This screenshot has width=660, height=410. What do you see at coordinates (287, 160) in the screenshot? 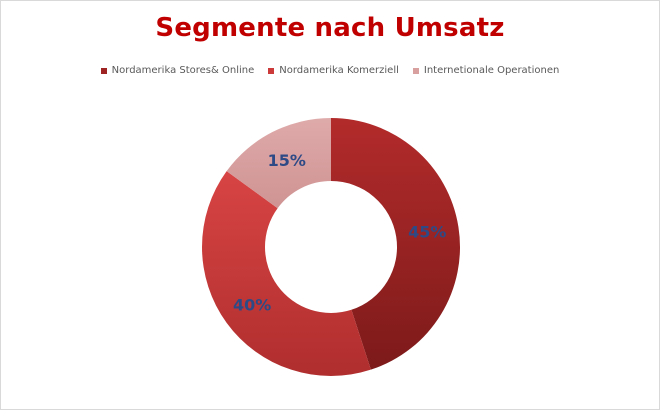
I see `data-label-internationale-operationen: 15%` at bounding box center [287, 160].